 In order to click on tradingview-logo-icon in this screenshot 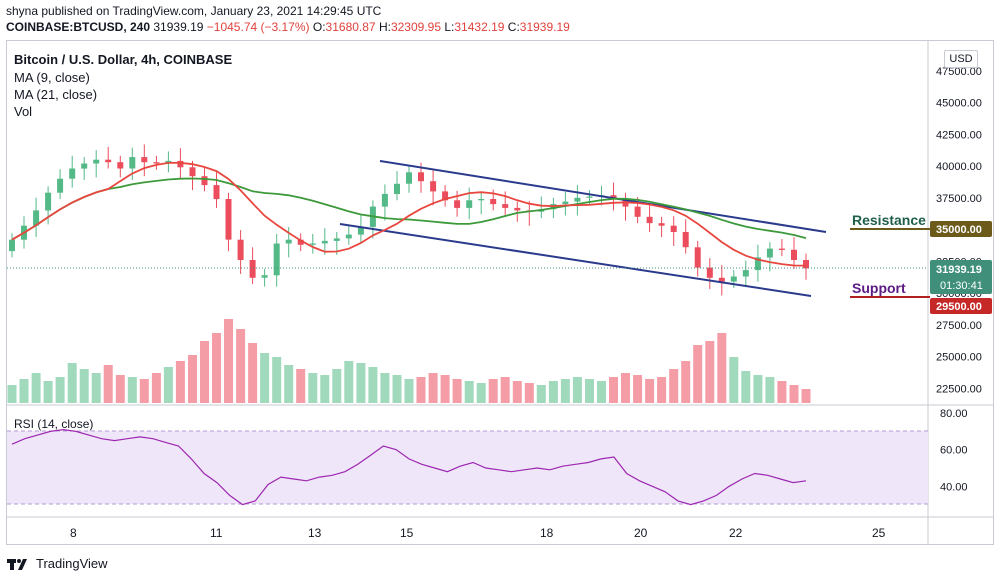, I will do `click(17, 564)`.